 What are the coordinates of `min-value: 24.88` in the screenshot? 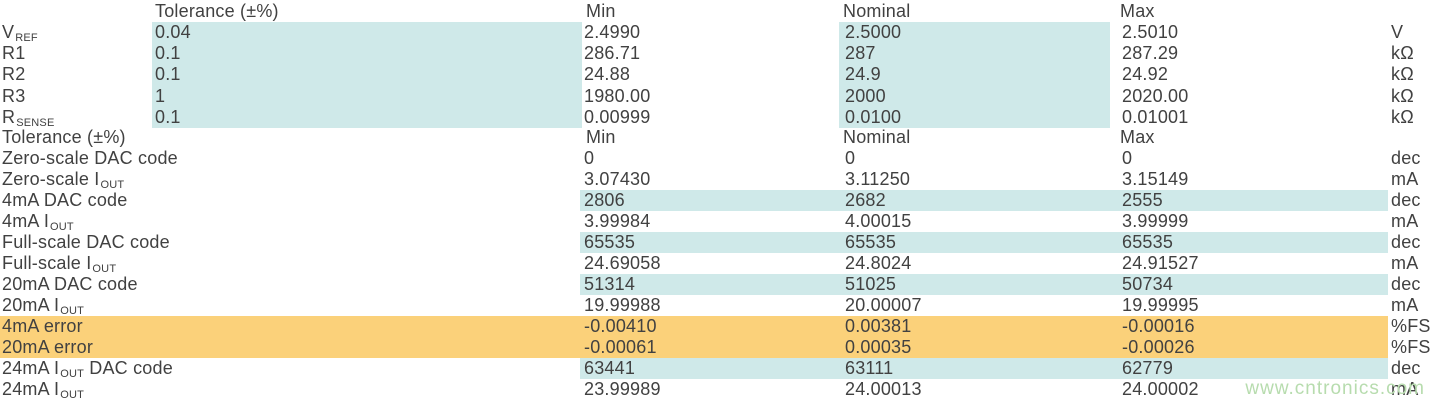 It's located at (607, 74).